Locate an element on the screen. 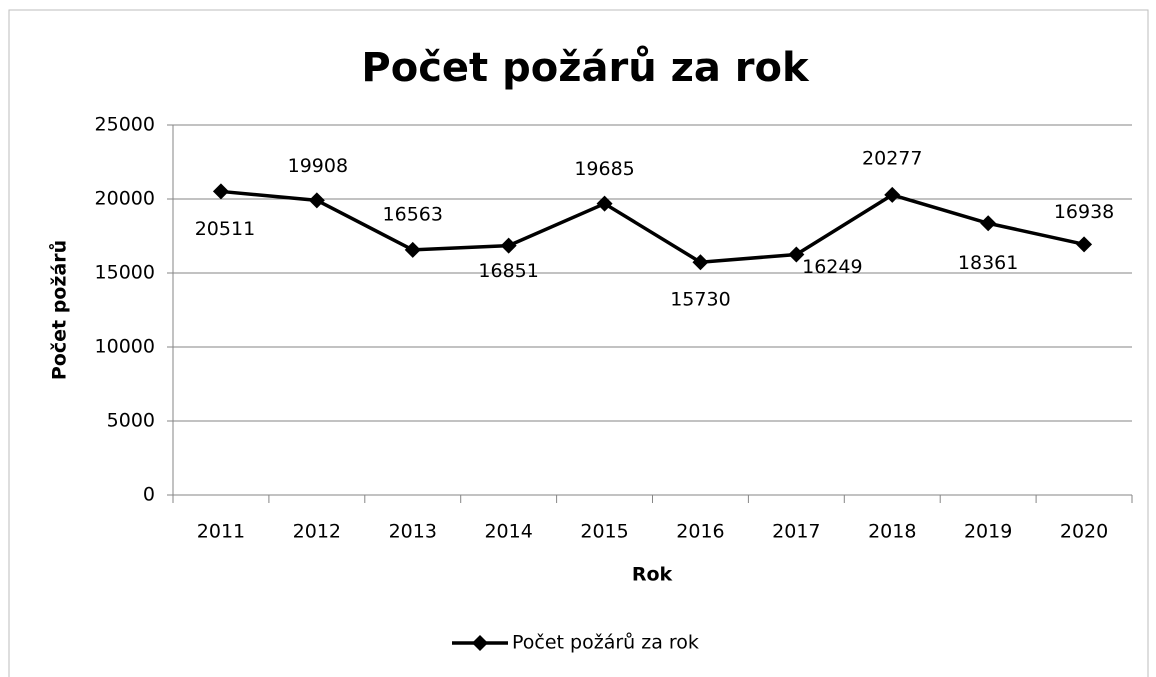 Image resolution: width=1156 pixels, height=677 pixels. data-label: 18361 is located at coordinates (988, 263).